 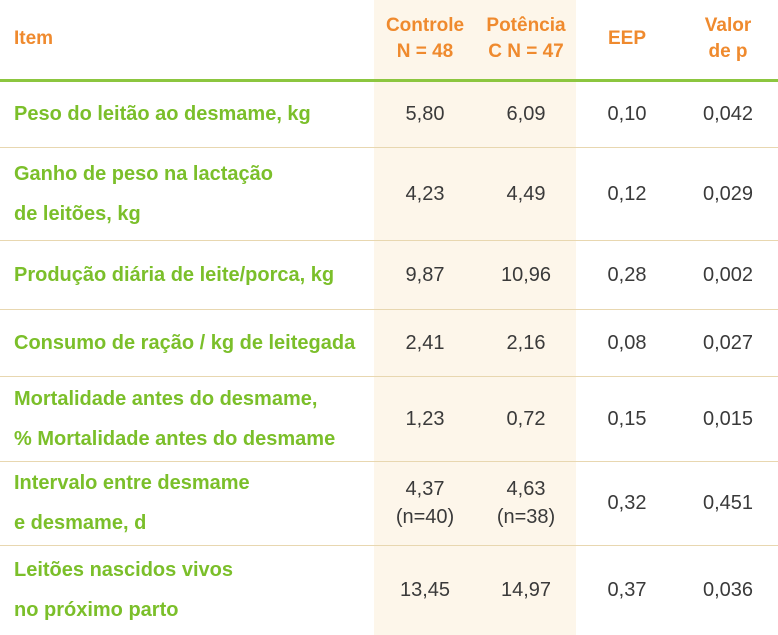 What do you see at coordinates (425, 343) in the screenshot?
I see `cell-controle: 2,41` at bounding box center [425, 343].